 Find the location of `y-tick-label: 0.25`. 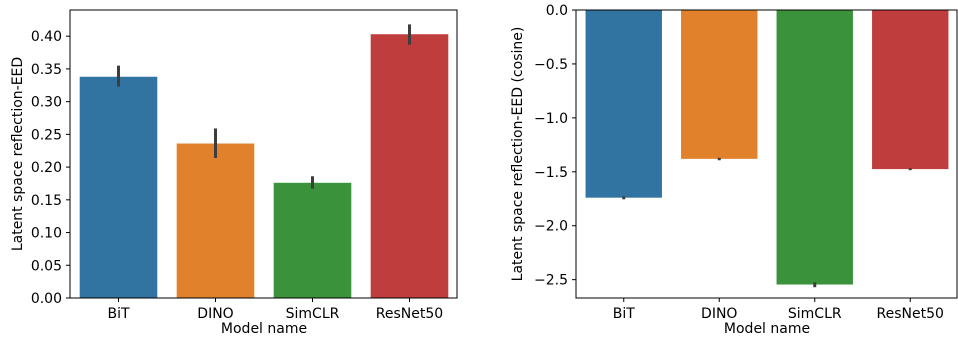

y-tick-label: 0.25 is located at coordinates (46, 135).